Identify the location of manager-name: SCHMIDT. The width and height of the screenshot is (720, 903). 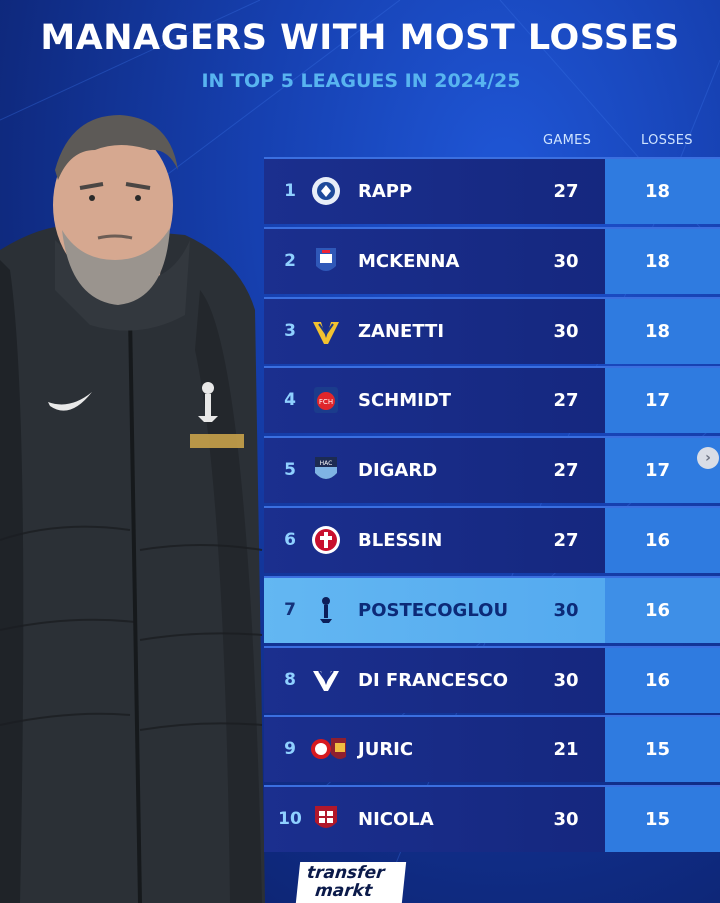
(405, 401).